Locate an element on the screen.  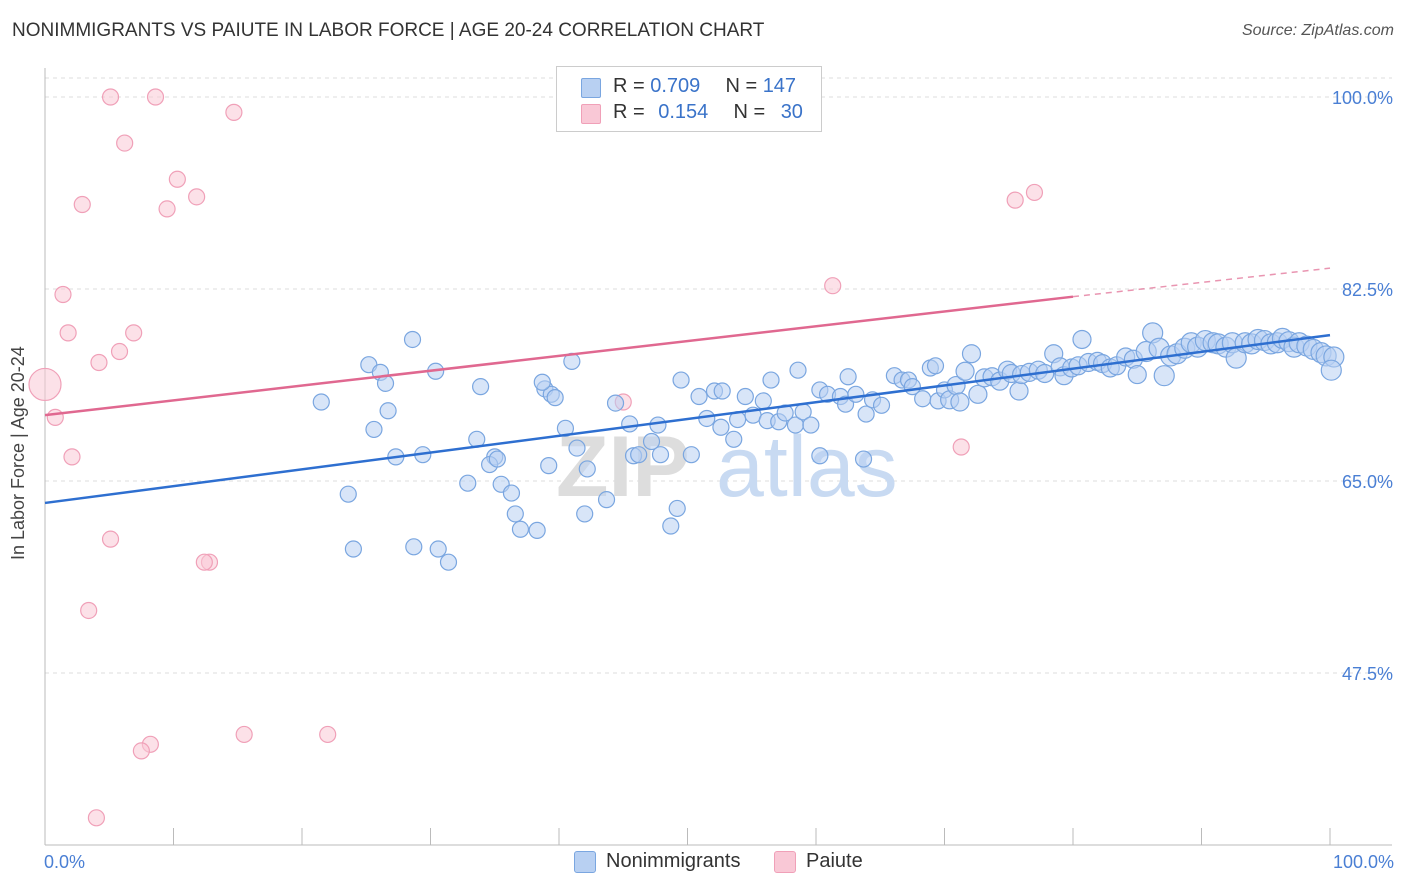
y-tick-label: 82.5% is located at coordinates (1367, 290).